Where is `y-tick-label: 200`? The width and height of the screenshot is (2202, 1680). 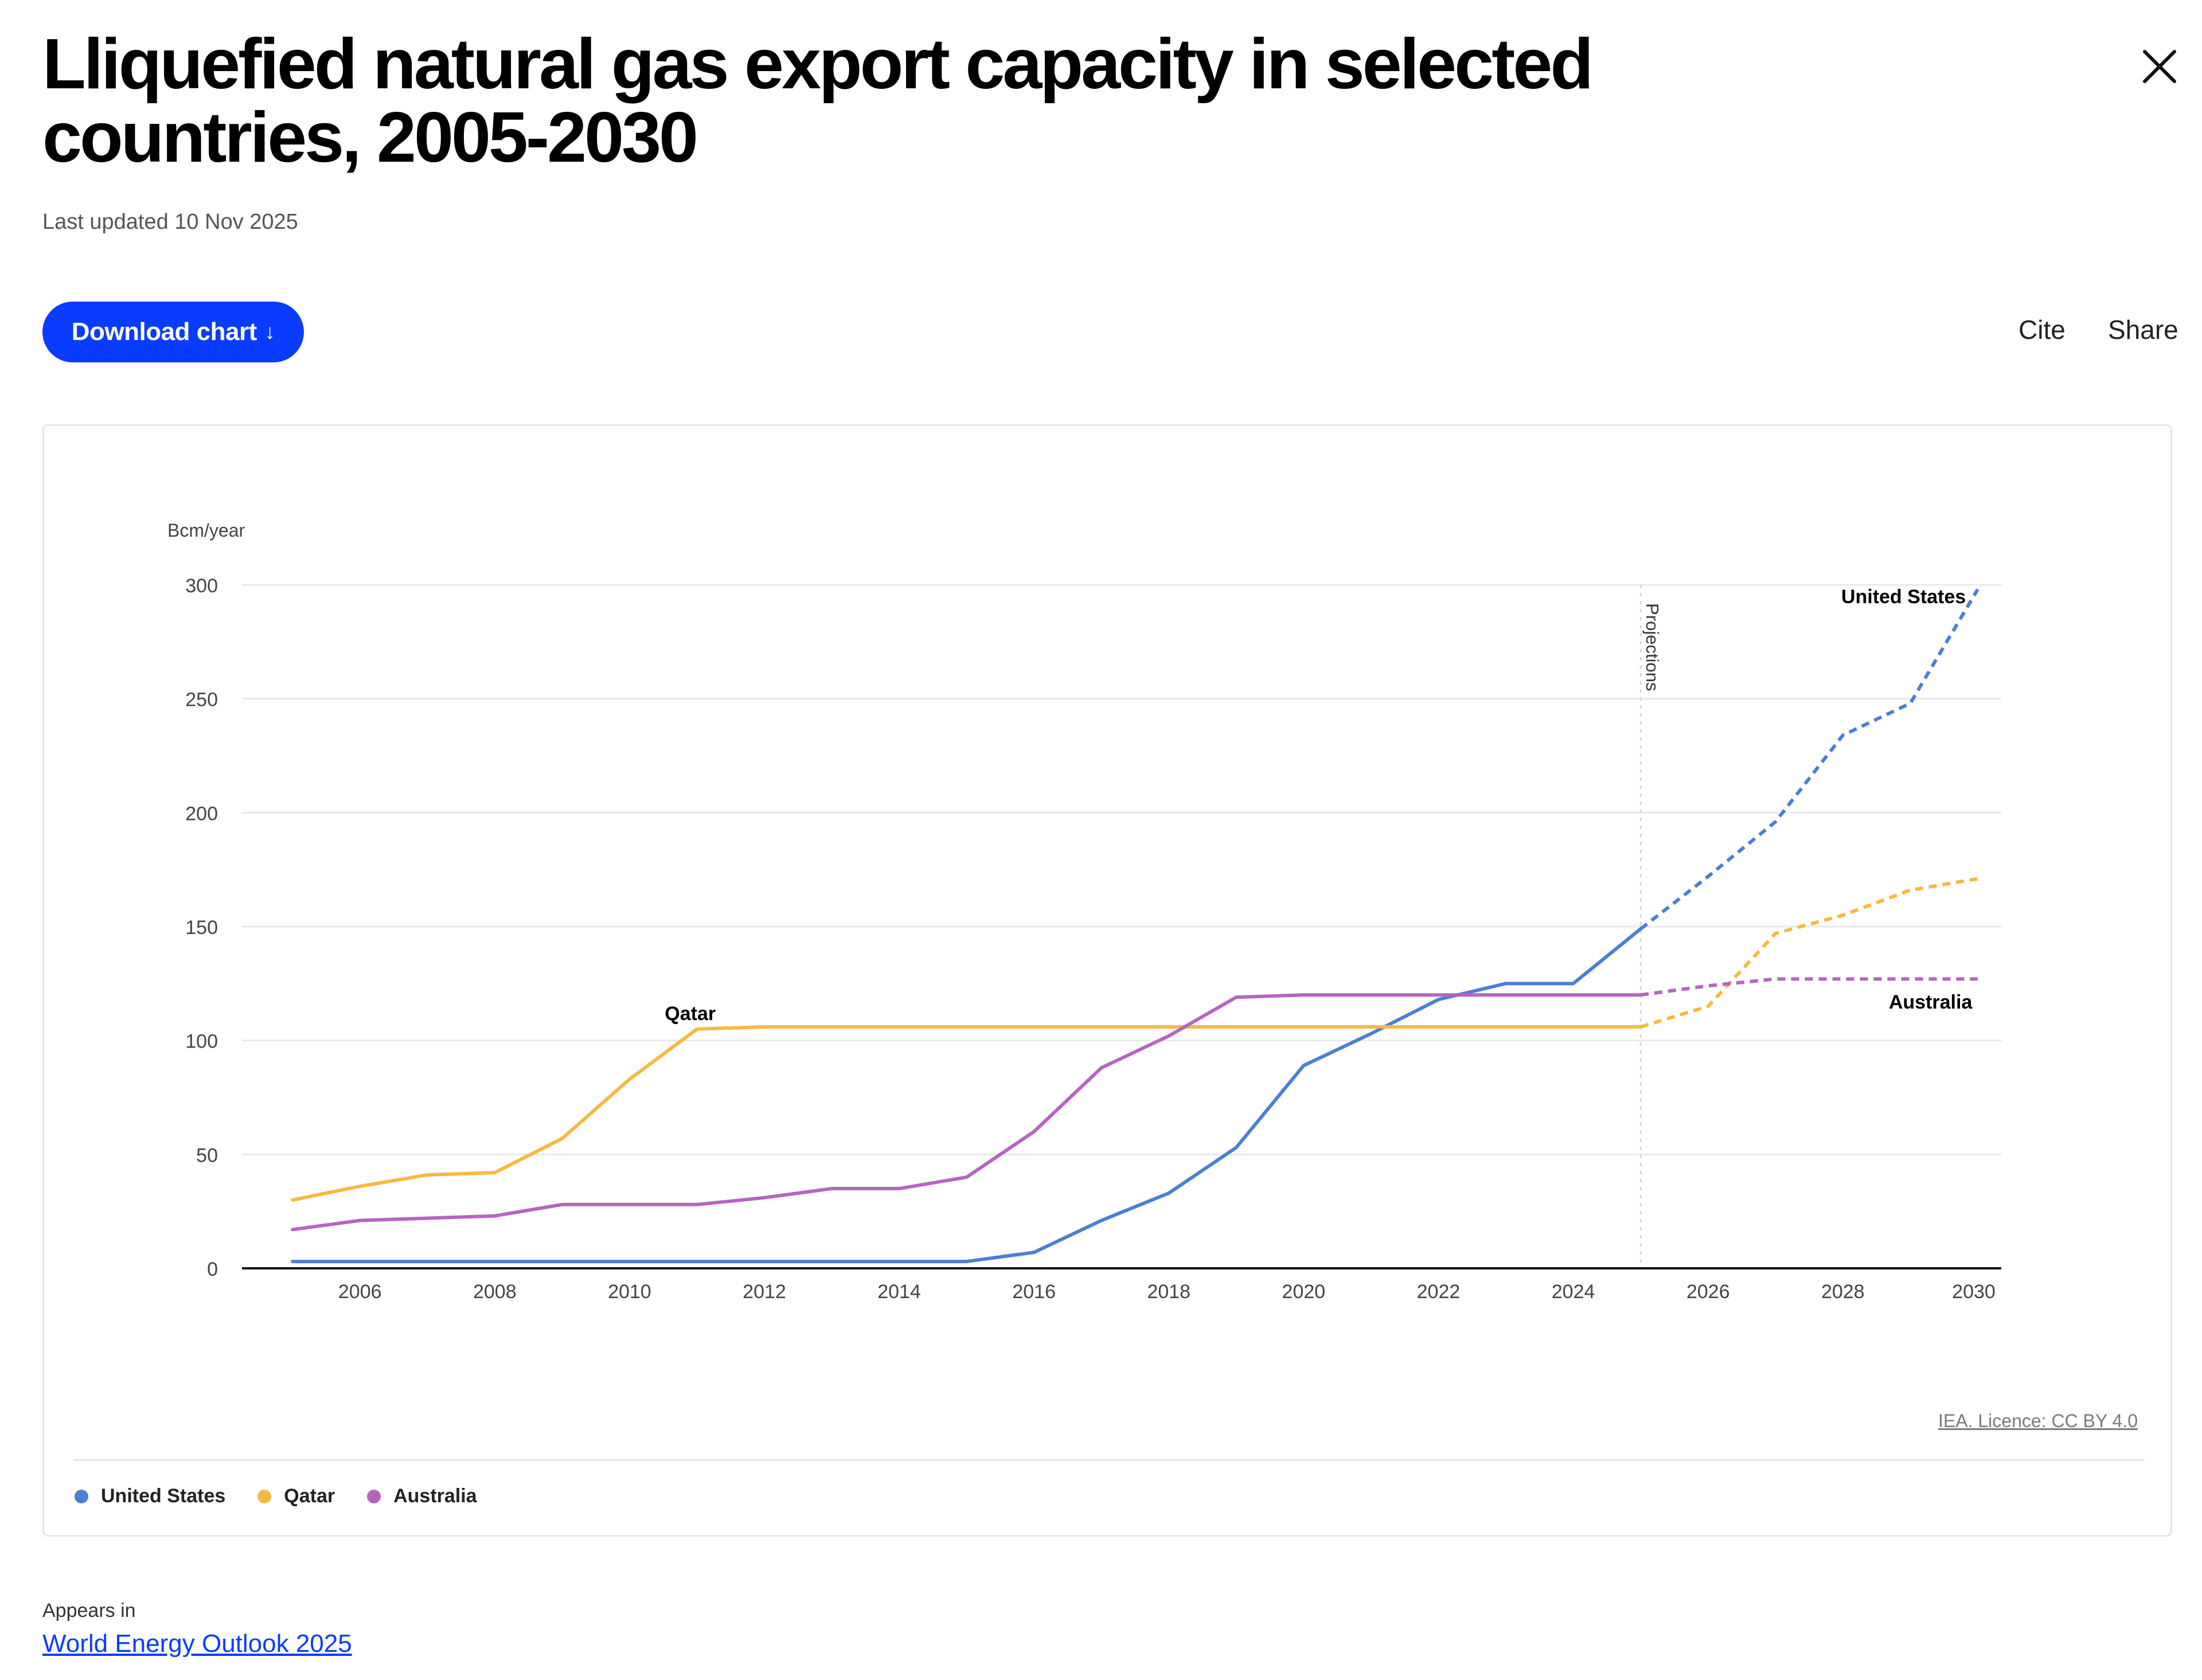
y-tick-label: 200 is located at coordinates (201, 814).